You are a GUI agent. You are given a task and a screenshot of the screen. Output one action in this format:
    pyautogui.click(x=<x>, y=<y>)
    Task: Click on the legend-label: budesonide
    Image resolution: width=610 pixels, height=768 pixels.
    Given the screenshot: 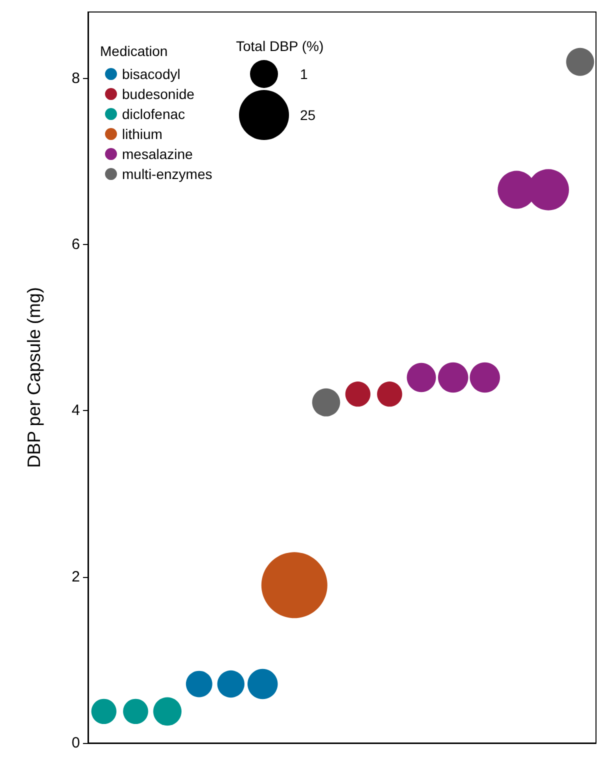 What is the action you would take?
    pyautogui.click(x=158, y=94)
    